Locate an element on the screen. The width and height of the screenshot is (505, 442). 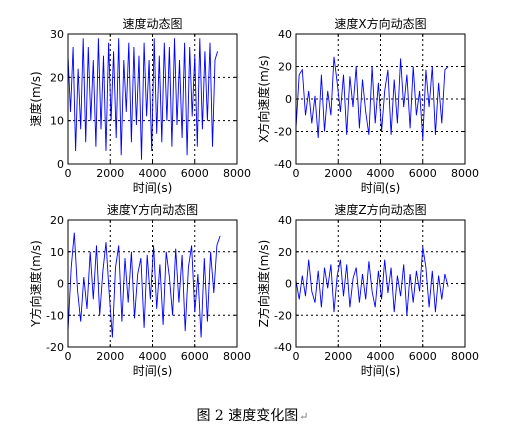
chart-title: 速度Z方向动态图 is located at coordinates (380, 209).